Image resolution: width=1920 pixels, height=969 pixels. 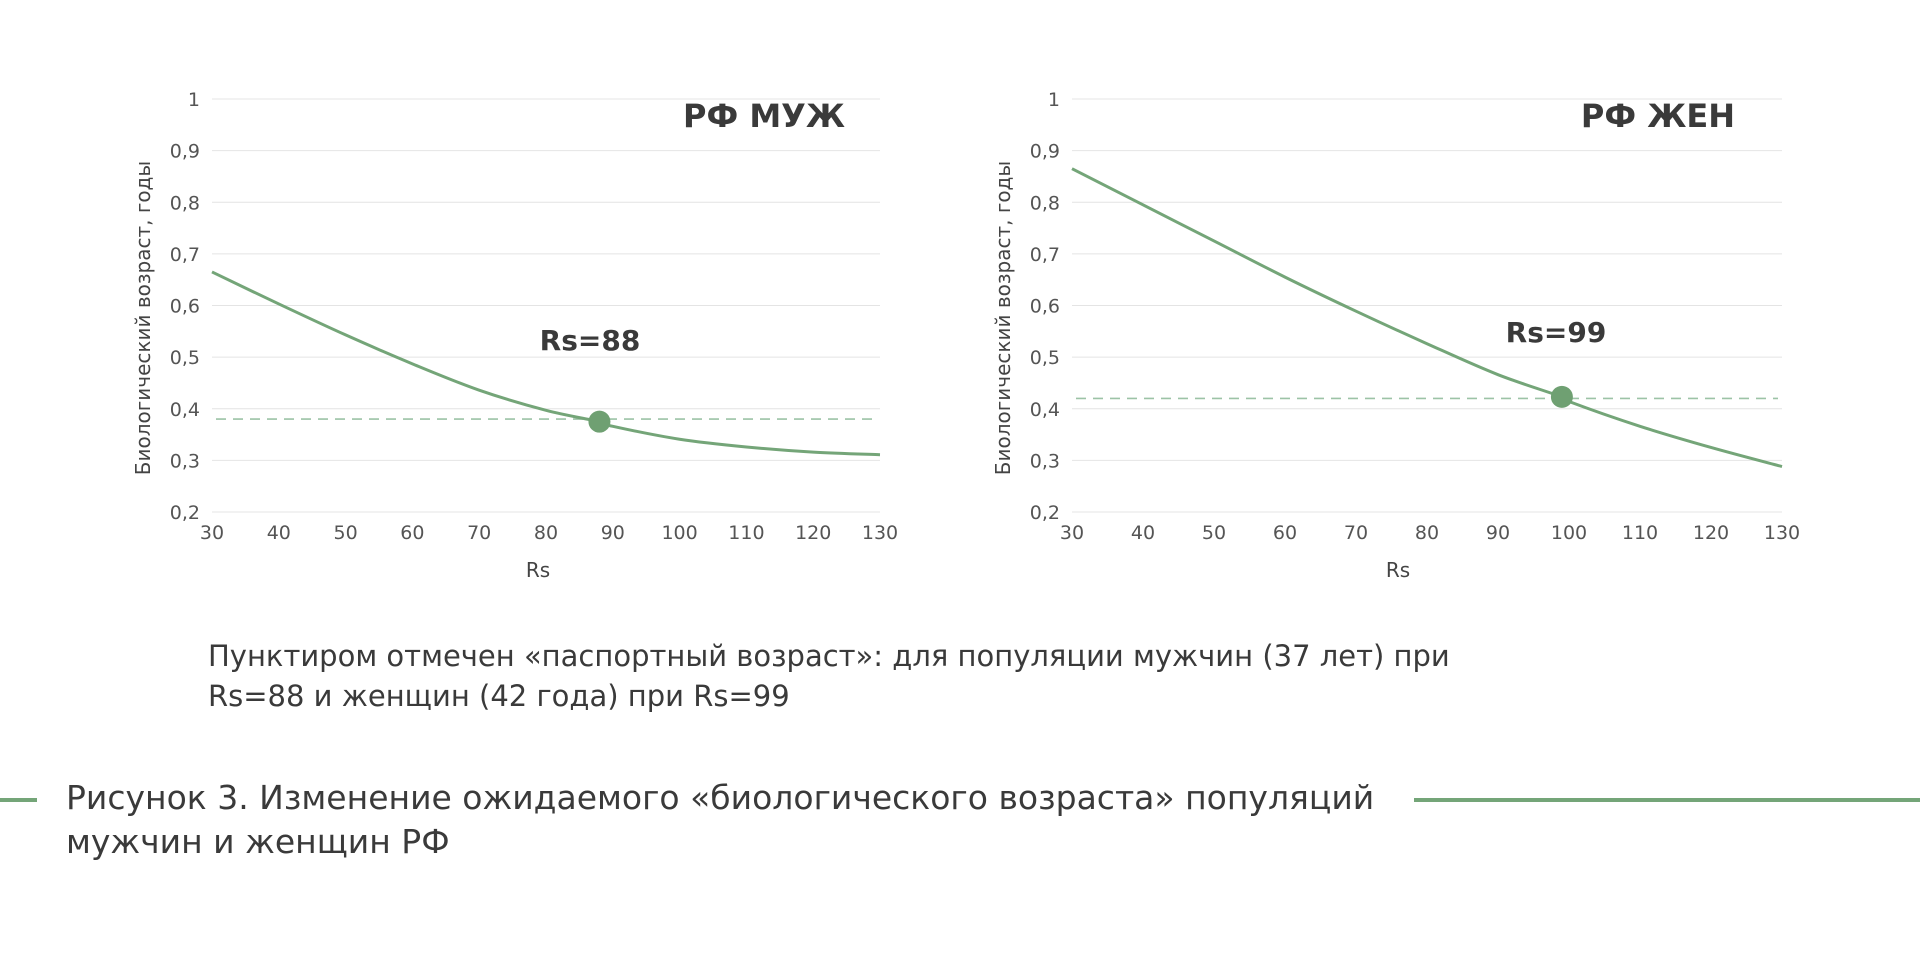 I want to click on caption-rule-left, so click(x=18, y=800).